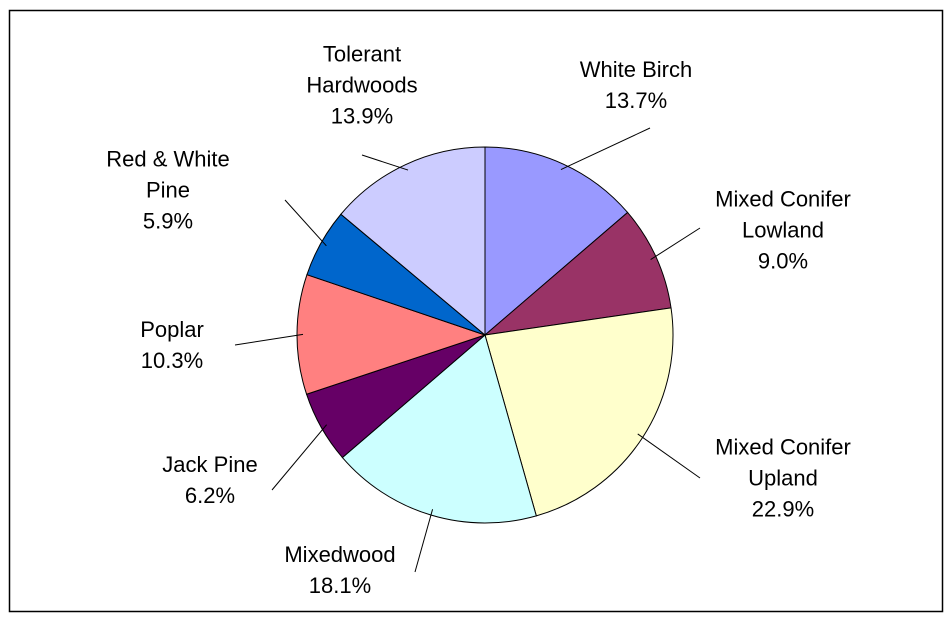  Describe the element at coordinates (340, 585) in the screenshot. I see `slice-value: 18.1%` at that location.